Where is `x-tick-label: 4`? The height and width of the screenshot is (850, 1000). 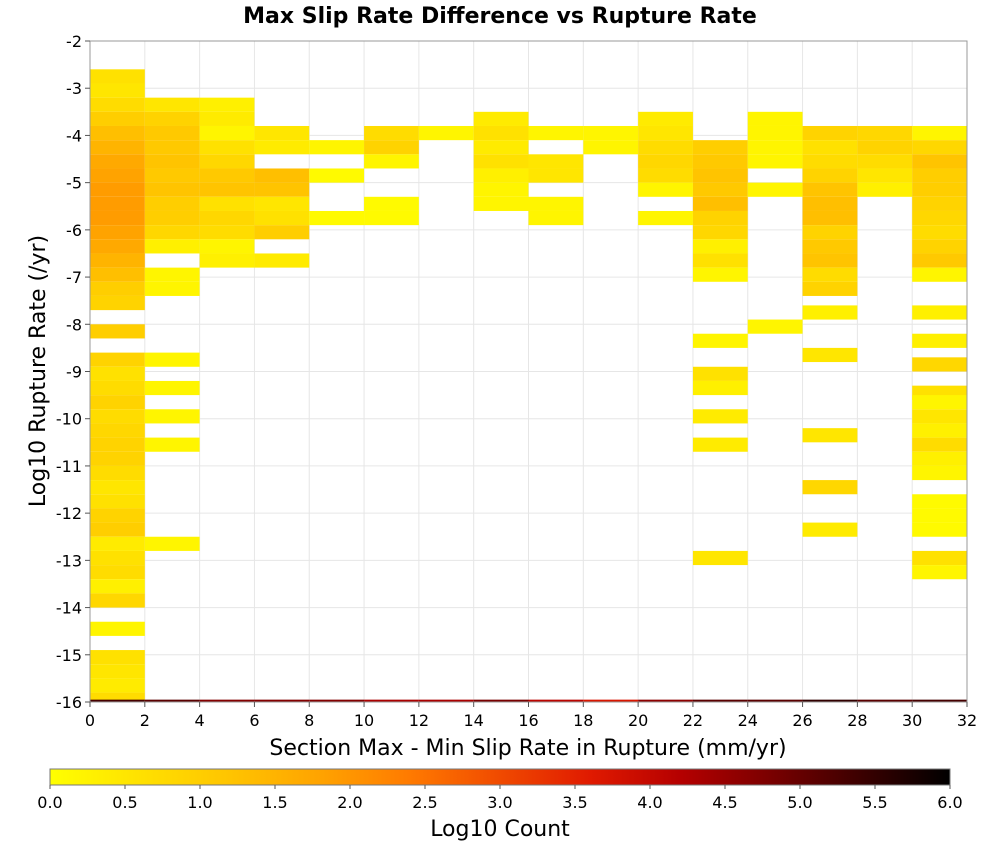 x-tick-label: 4 is located at coordinates (200, 720).